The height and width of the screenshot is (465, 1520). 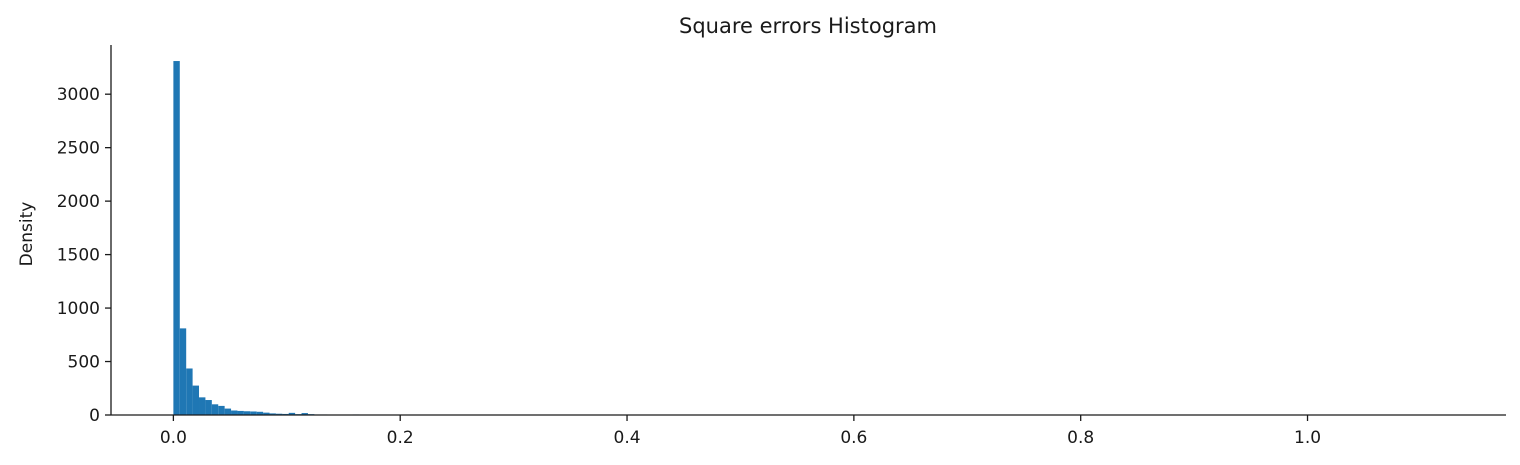 I want to click on y-tick-label: 2000, so click(x=78, y=202).